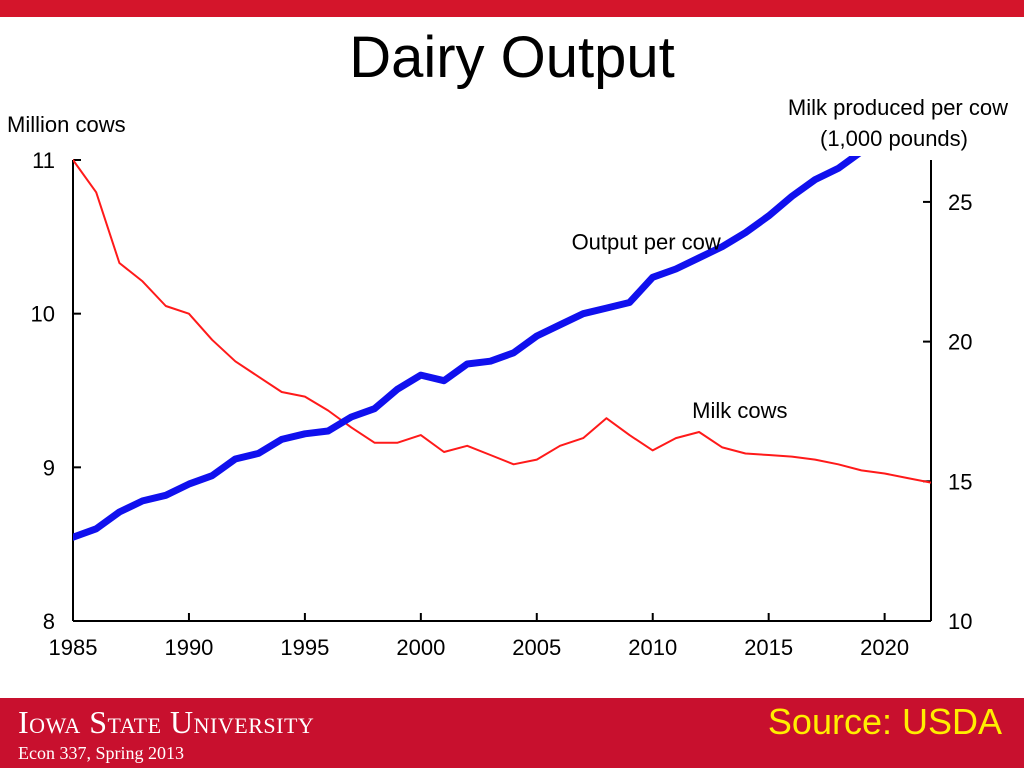 The image size is (1024, 768). I want to click on right-tick-label: 15, so click(960, 481).